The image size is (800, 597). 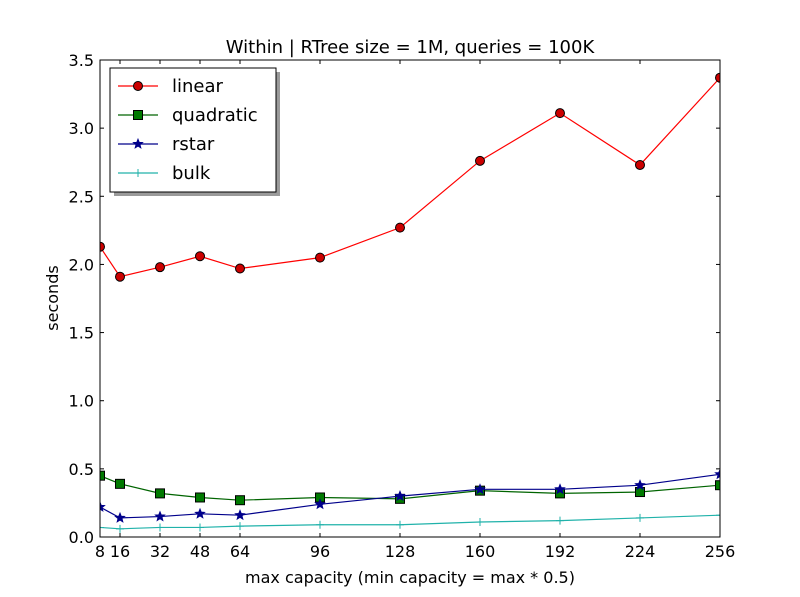 What do you see at coordinates (720, 551) in the screenshot?
I see `x-tick-label: 256` at bounding box center [720, 551].